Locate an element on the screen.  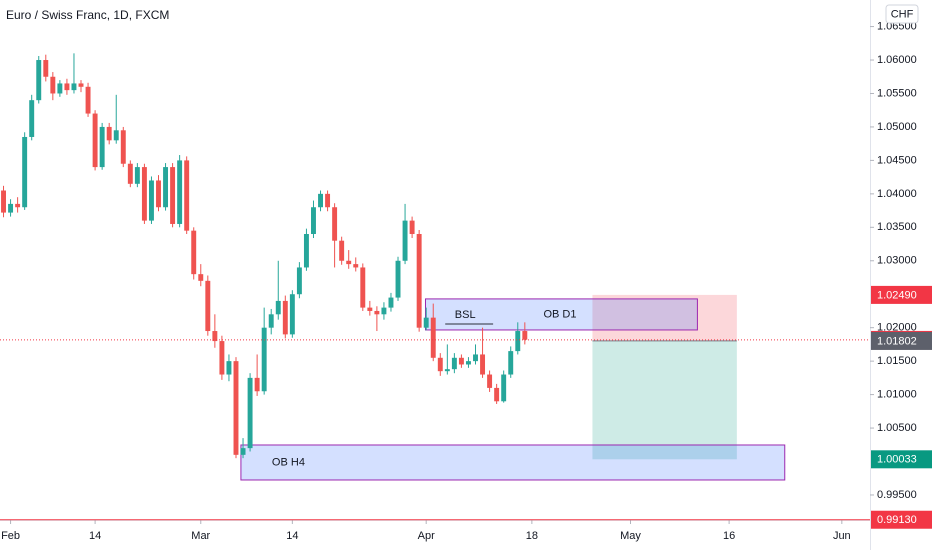
y-tick-label: 1.04000 is located at coordinates (897, 194).